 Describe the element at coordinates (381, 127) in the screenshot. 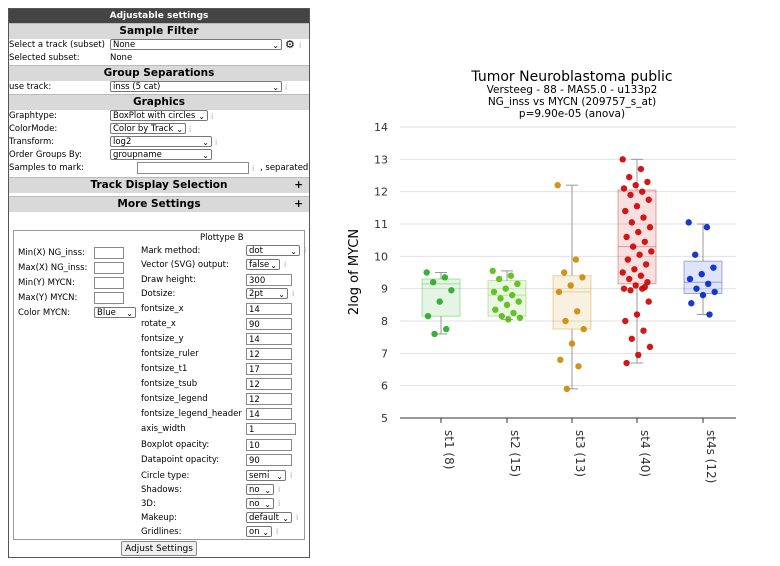

I see `y-tick-label: 14` at that location.